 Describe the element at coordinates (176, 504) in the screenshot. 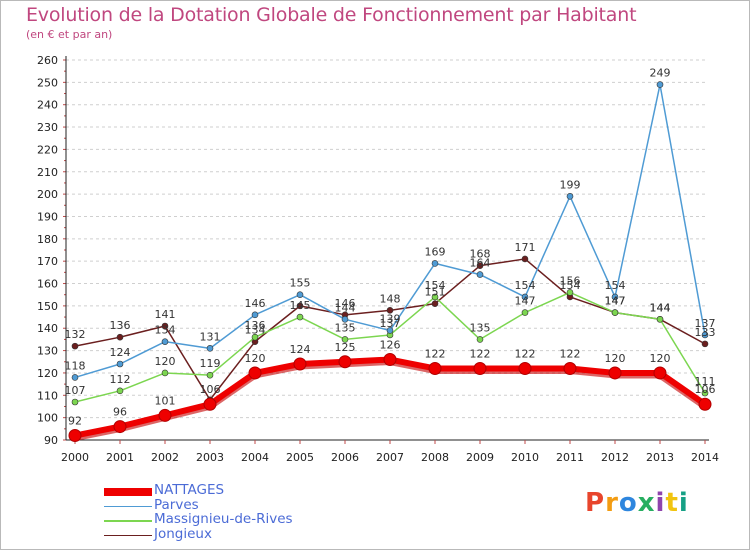

I see `legend-label: Parves` at that location.